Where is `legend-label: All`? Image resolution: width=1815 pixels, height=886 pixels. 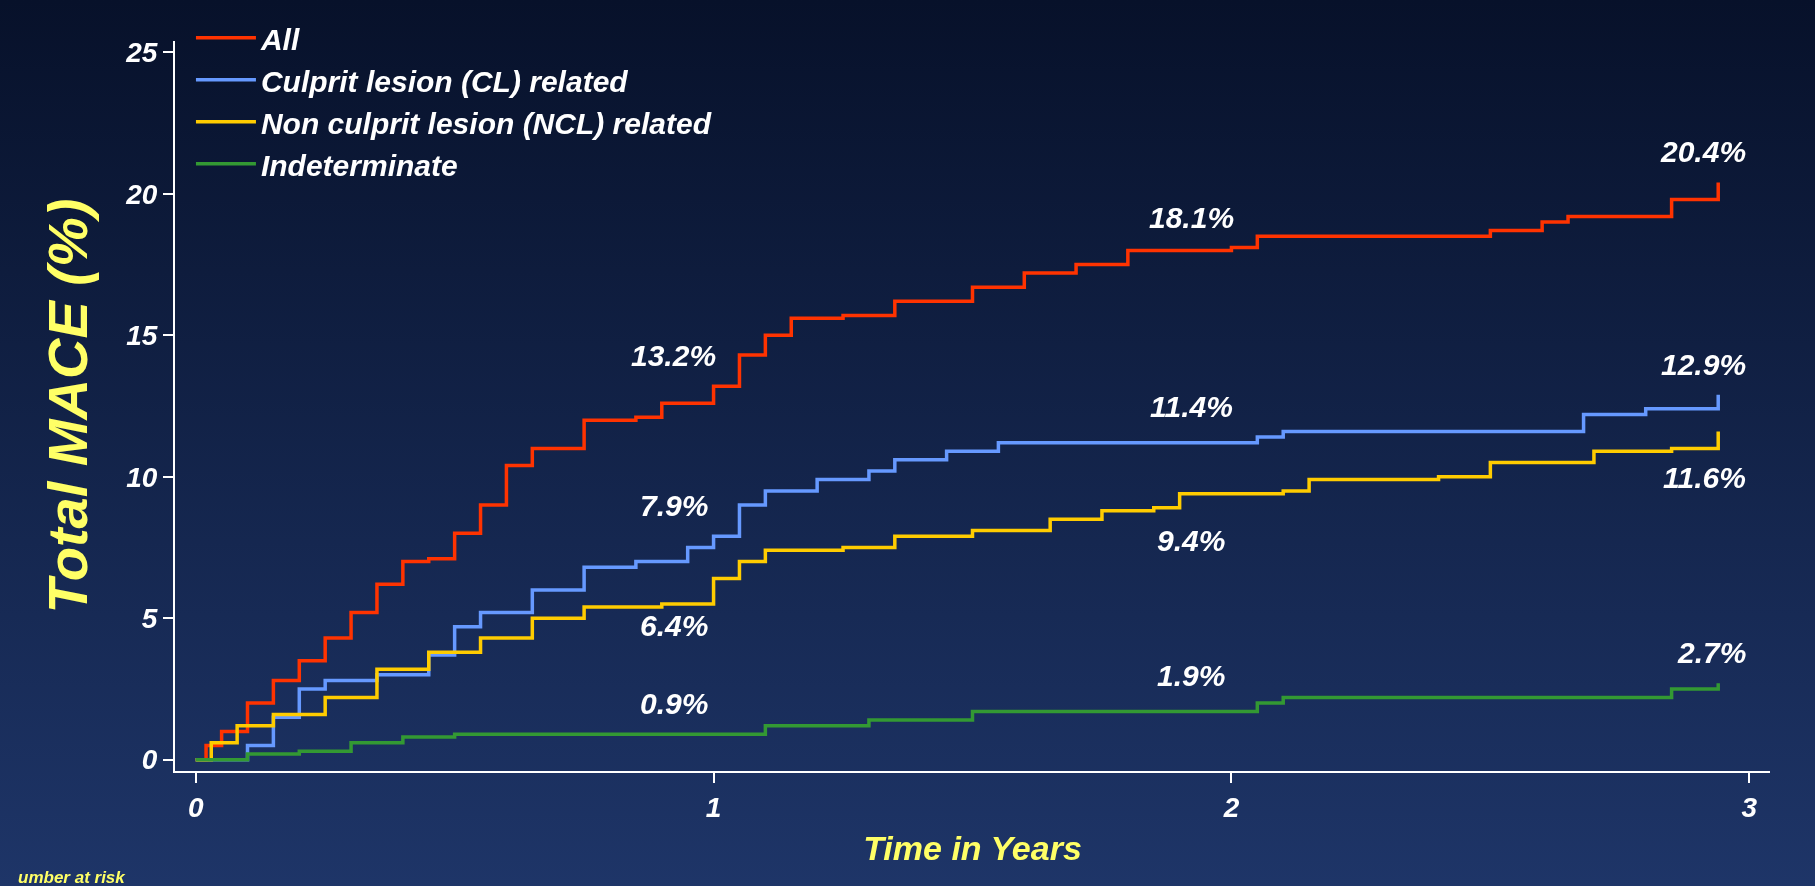 legend-label: All is located at coordinates (279, 39).